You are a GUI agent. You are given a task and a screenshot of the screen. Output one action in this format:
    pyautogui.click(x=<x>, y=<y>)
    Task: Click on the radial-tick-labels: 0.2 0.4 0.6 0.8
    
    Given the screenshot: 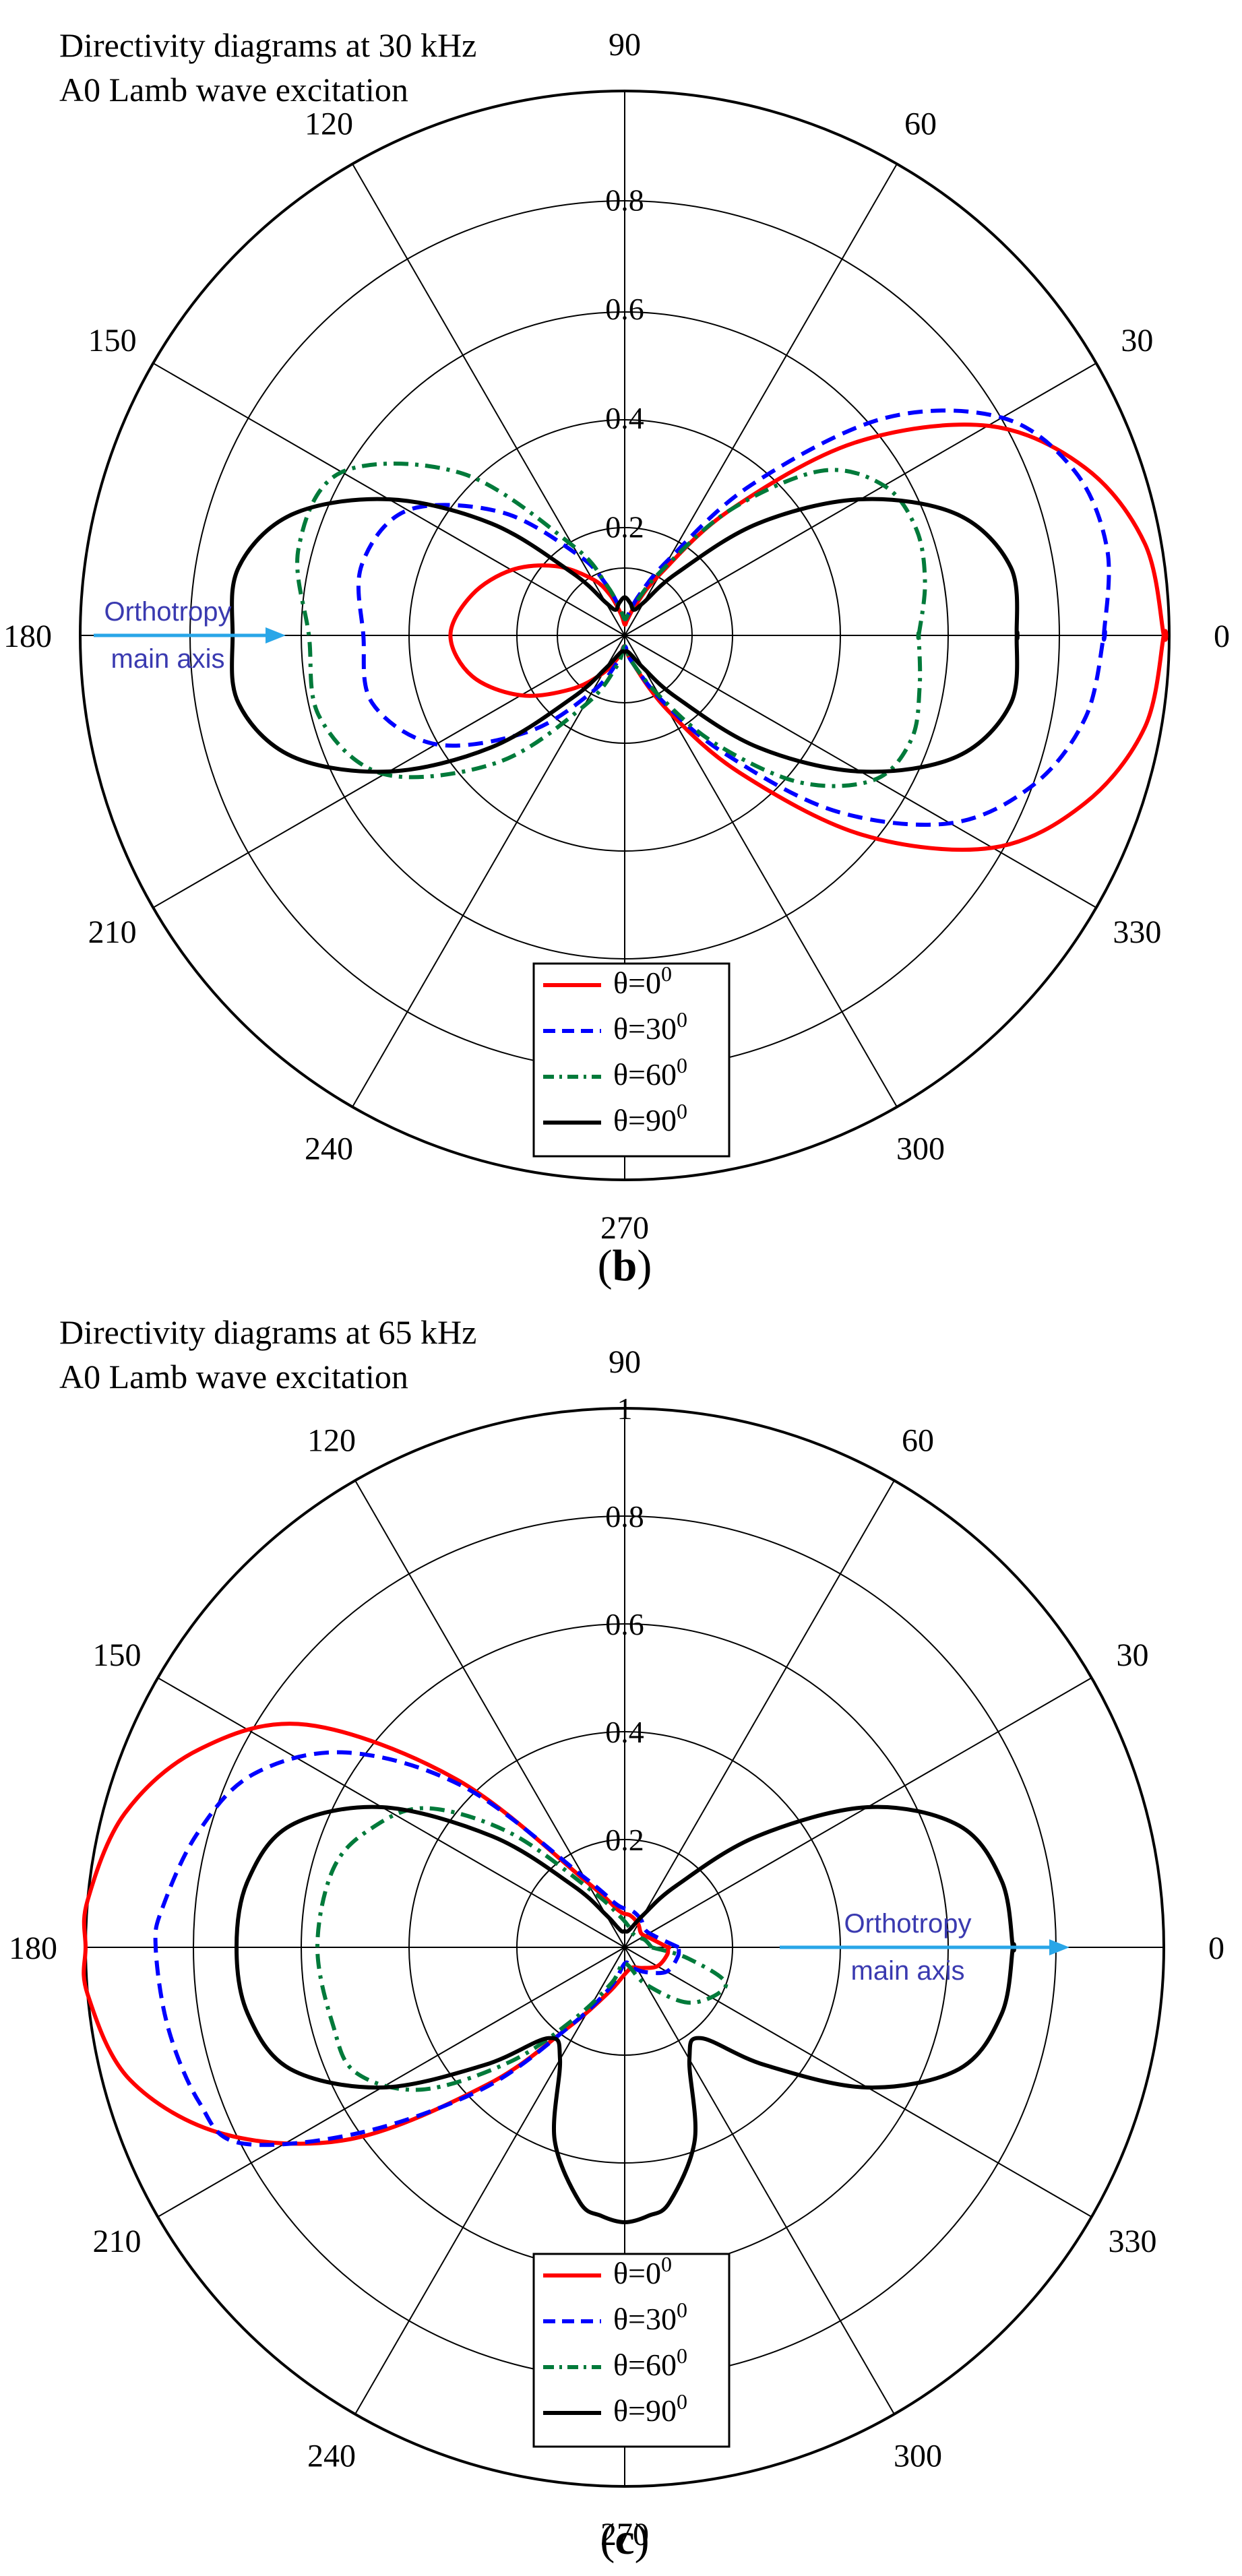 What is the action you would take?
    pyautogui.click(x=624, y=363)
    